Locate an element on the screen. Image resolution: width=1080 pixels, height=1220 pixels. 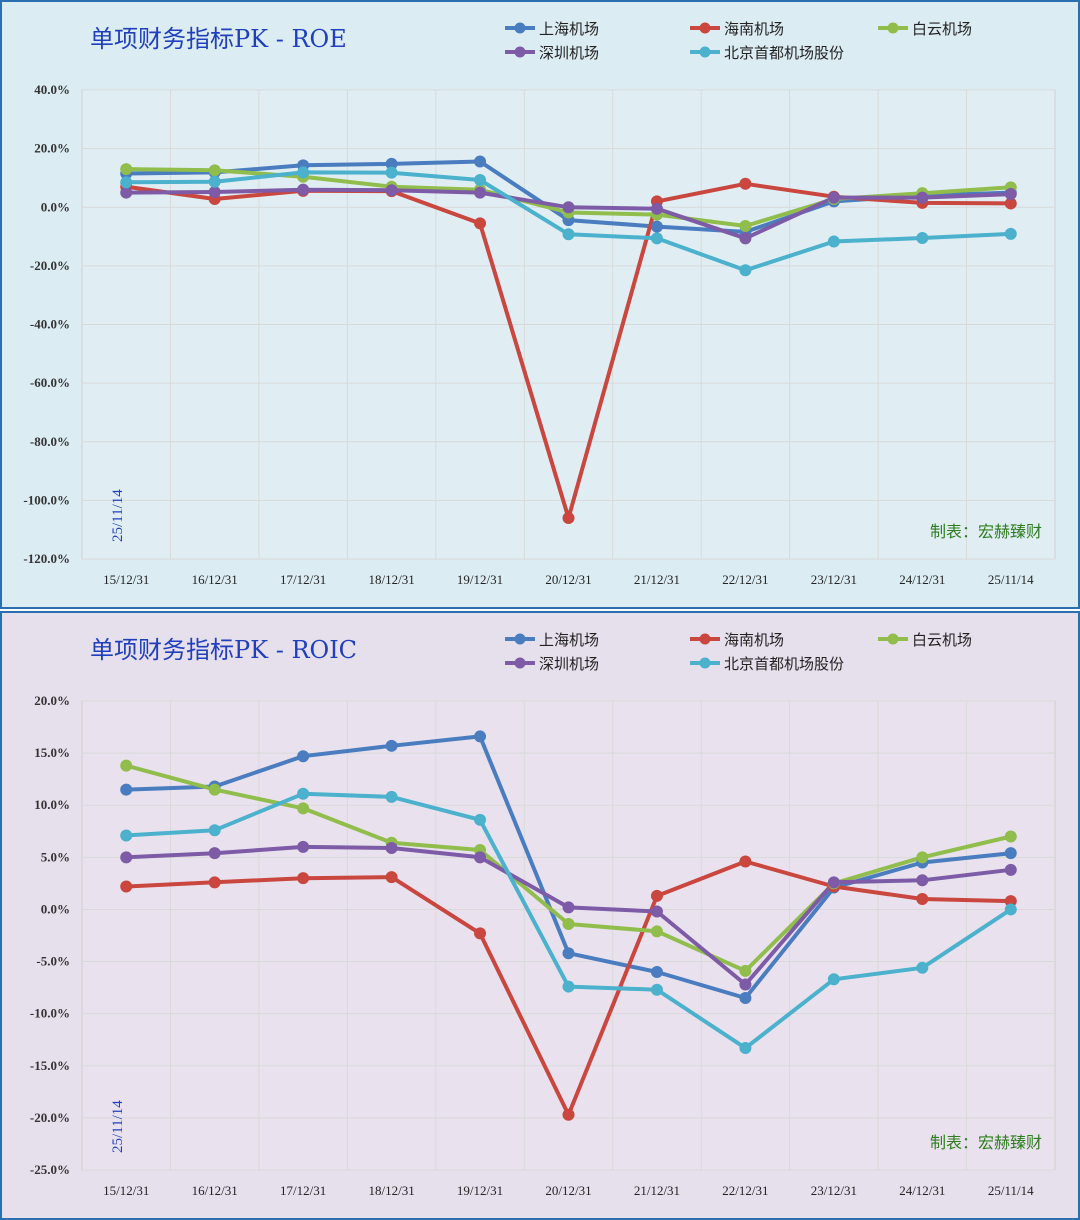
roic-y-tick-label: 10.0% is located at coordinates (52, 804).